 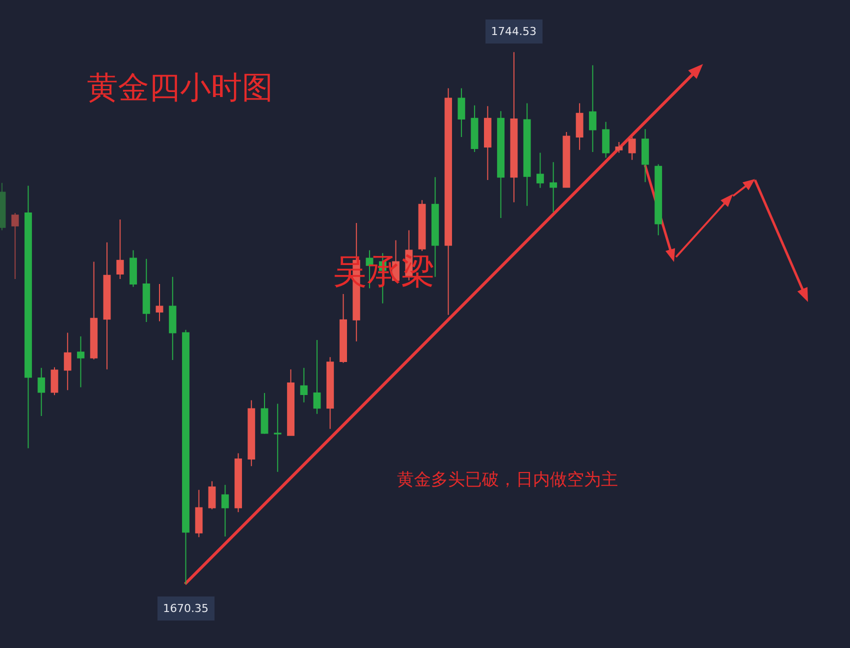 What do you see at coordinates (507, 480) in the screenshot?
I see `annotation: 黄金多头已破，日内做空为主` at bounding box center [507, 480].